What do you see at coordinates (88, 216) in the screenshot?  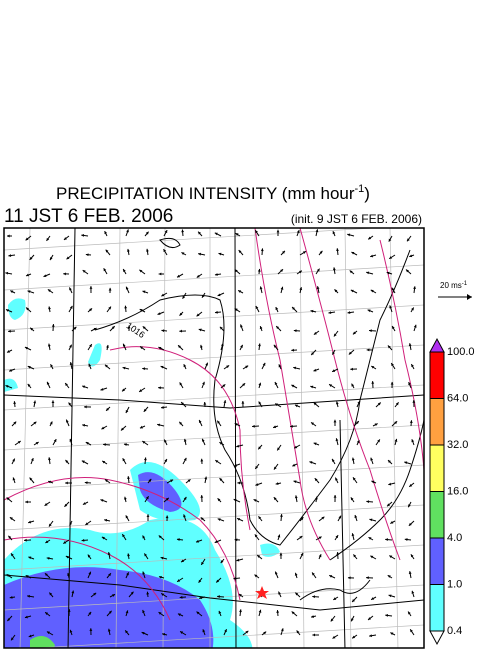 I see `valid-time: 11 JST 6 FEB. 2006` at bounding box center [88, 216].